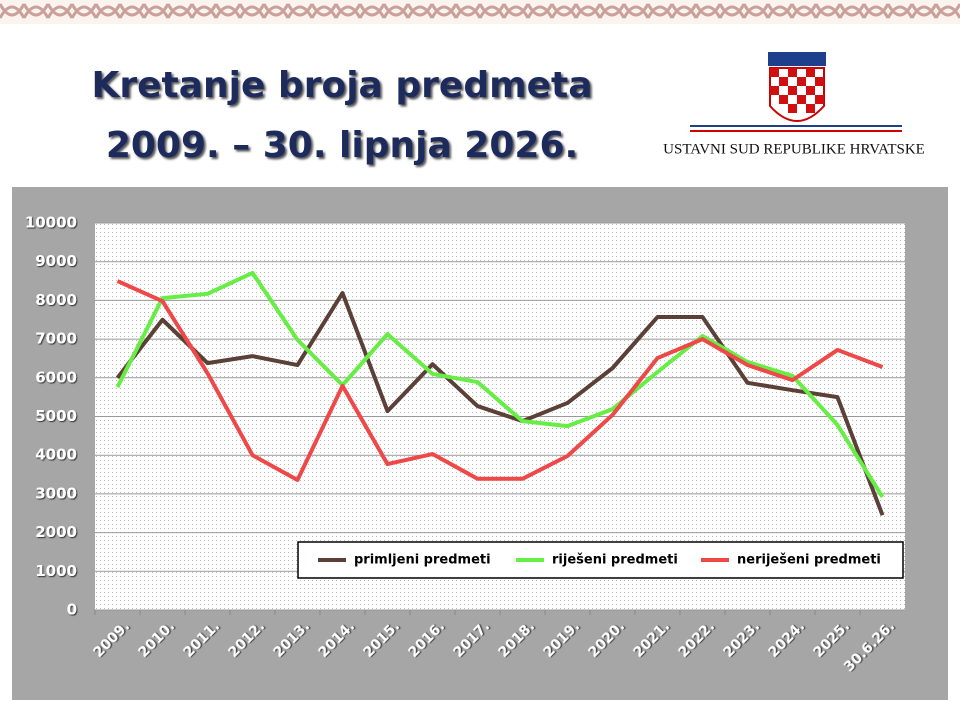 The height and width of the screenshot is (724, 960). Describe the element at coordinates (56, 493) in the screenshot. I see `y-tick-label: 3000` at that location.